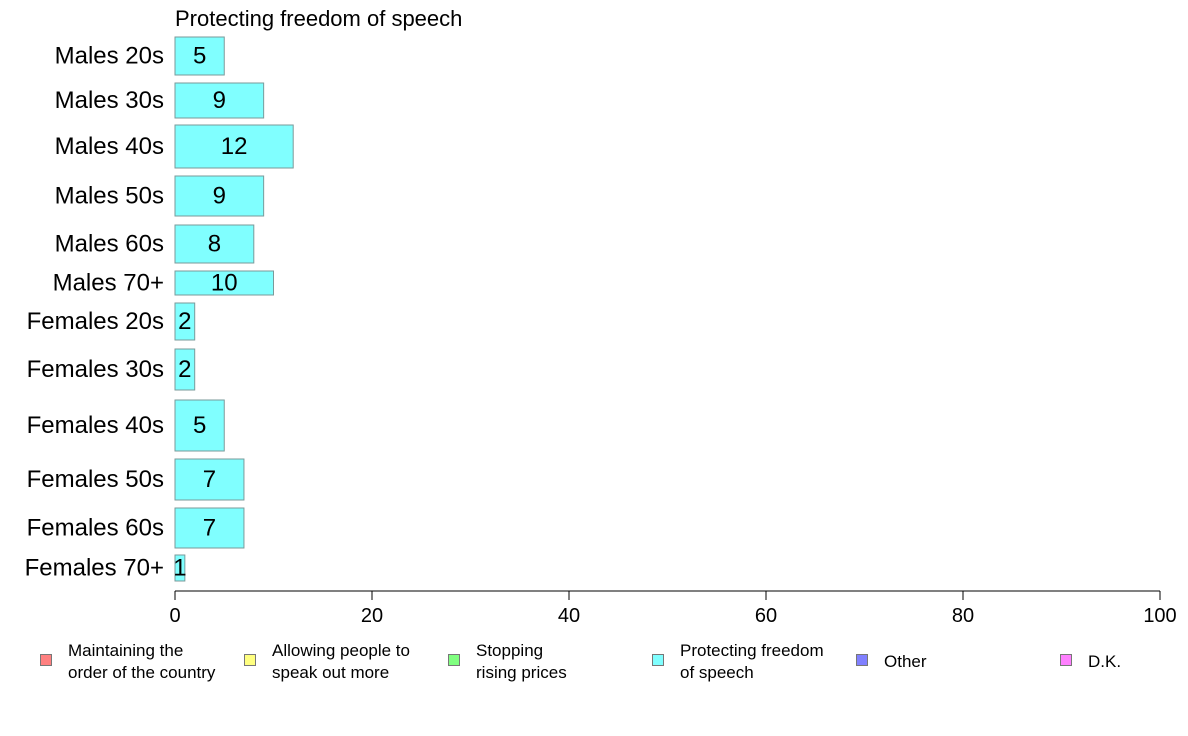 The image size is (1188, 736). Describe the element at coordinates (963, 616) in the screenshot. I see `x-tick-label: 80` at that location.